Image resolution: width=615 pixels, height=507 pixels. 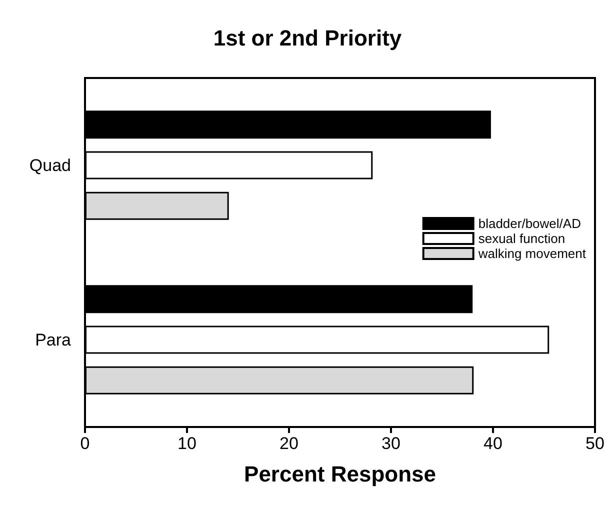 I want to click on legend-label: bladder/bowel/AD, so click(x=529, y=223).